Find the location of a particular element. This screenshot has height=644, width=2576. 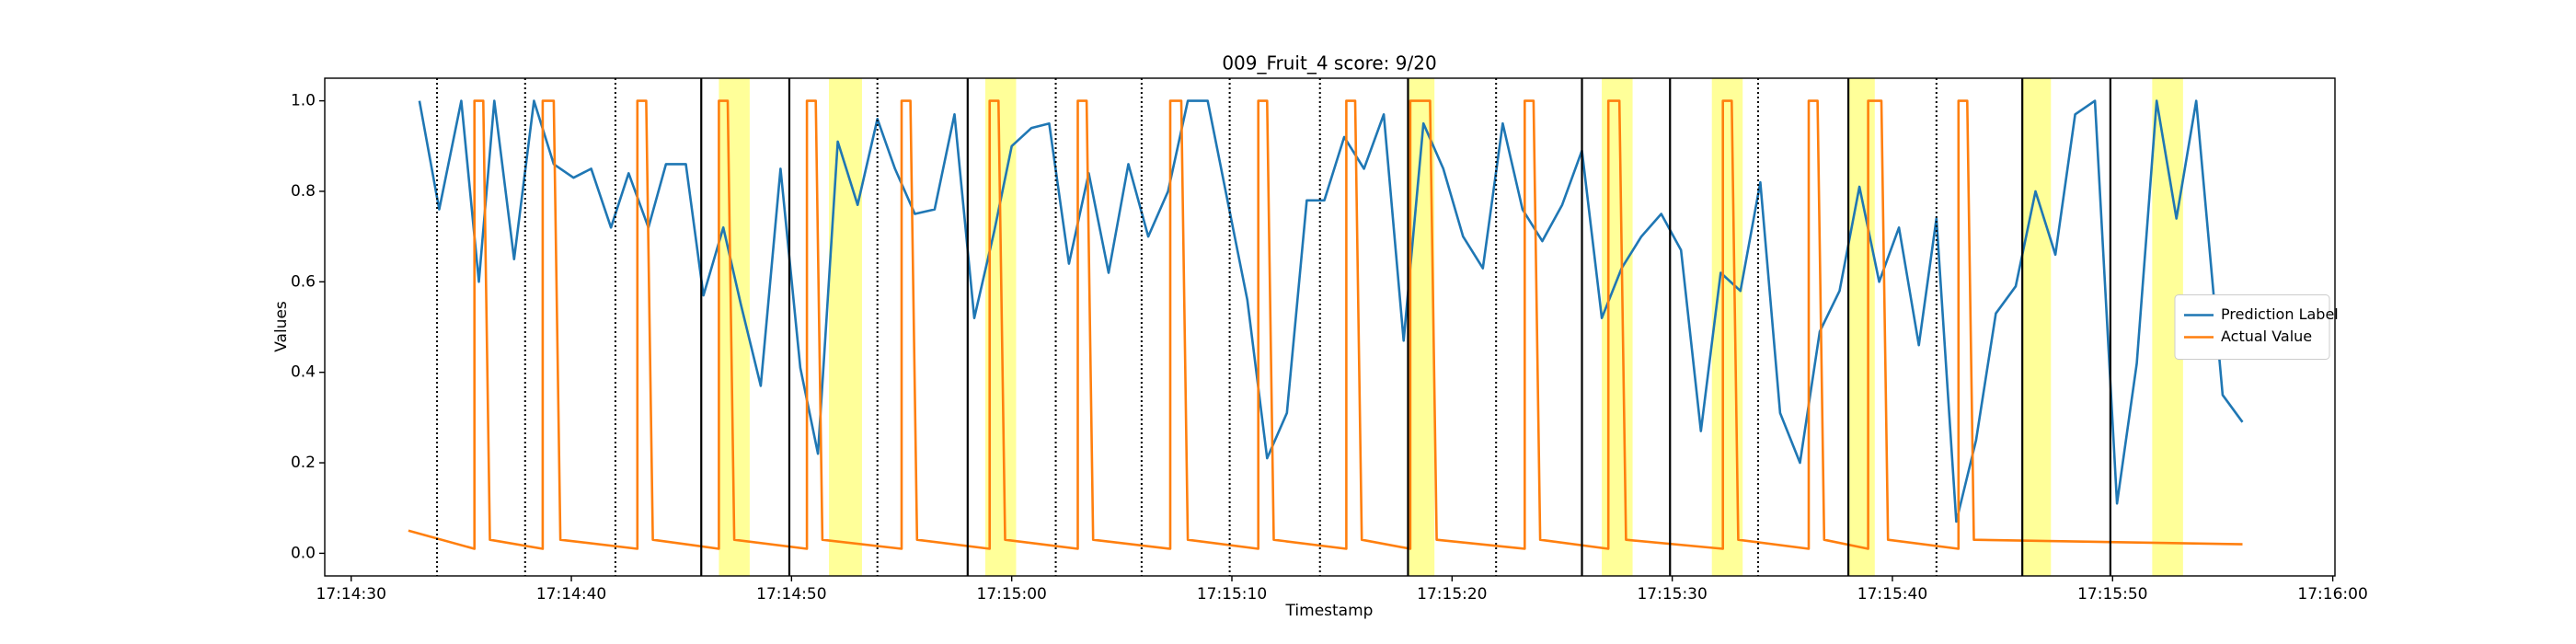

y-tick-label: 0.4 is located at coordinates (303, 372).